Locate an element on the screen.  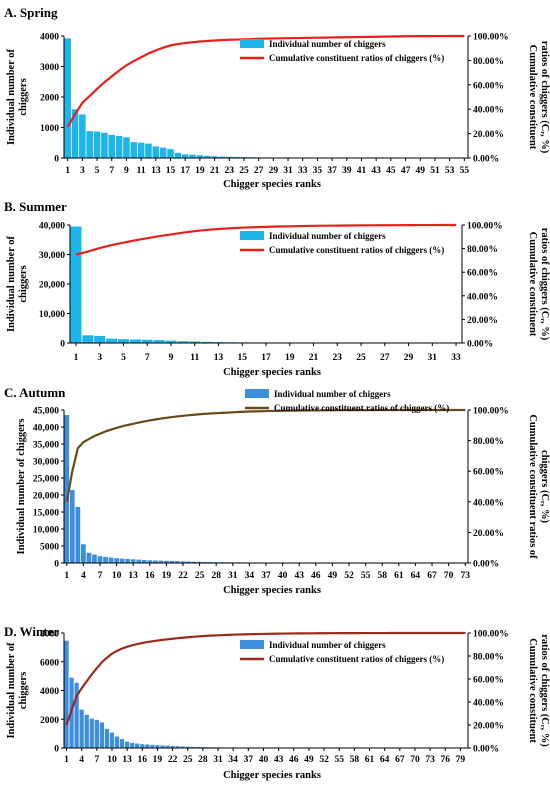
panel-title: C. Autumn is located at coordinates (35, 392).